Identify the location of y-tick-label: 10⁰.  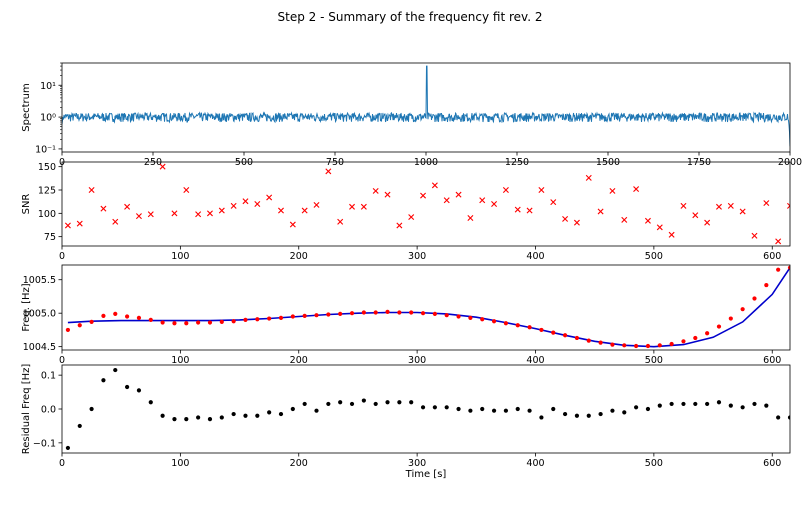
(48, 118).